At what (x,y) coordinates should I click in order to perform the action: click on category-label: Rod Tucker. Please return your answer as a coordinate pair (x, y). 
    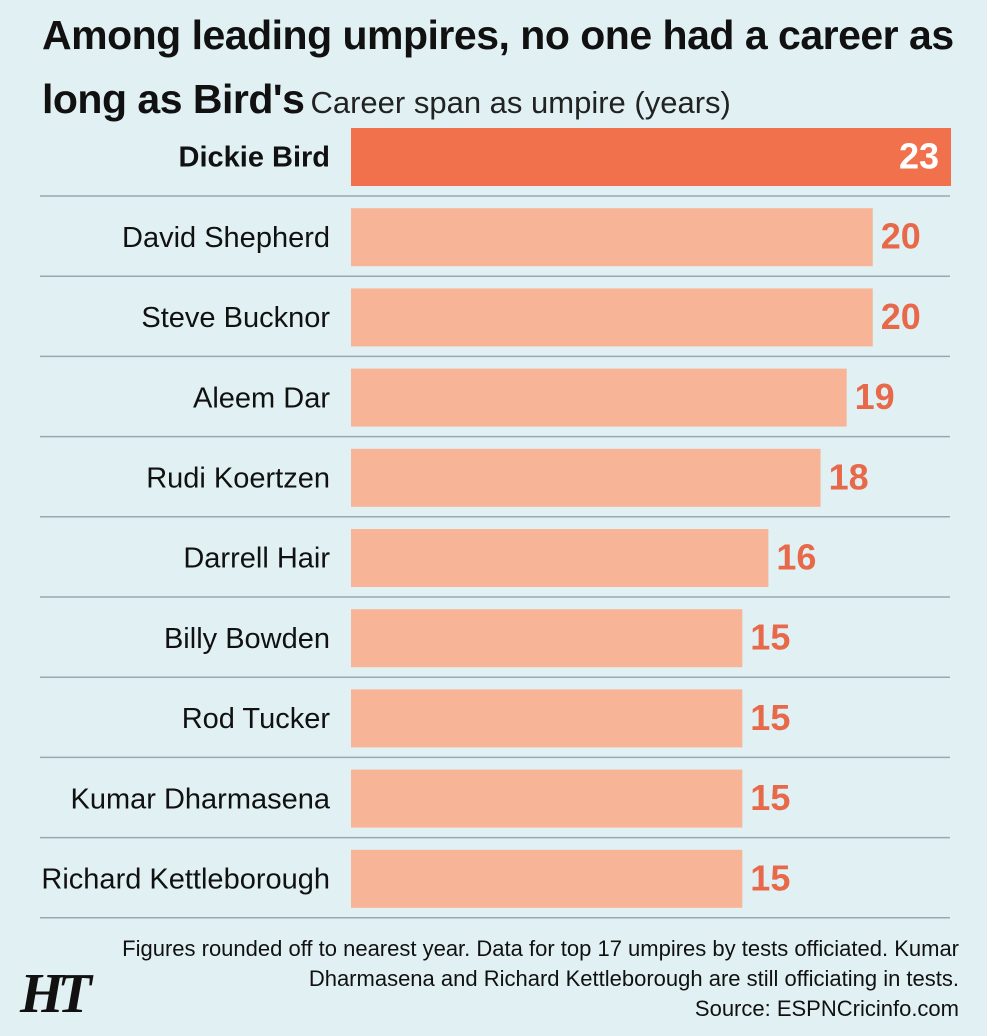
    Looking at the image, I should click on (256, 719).